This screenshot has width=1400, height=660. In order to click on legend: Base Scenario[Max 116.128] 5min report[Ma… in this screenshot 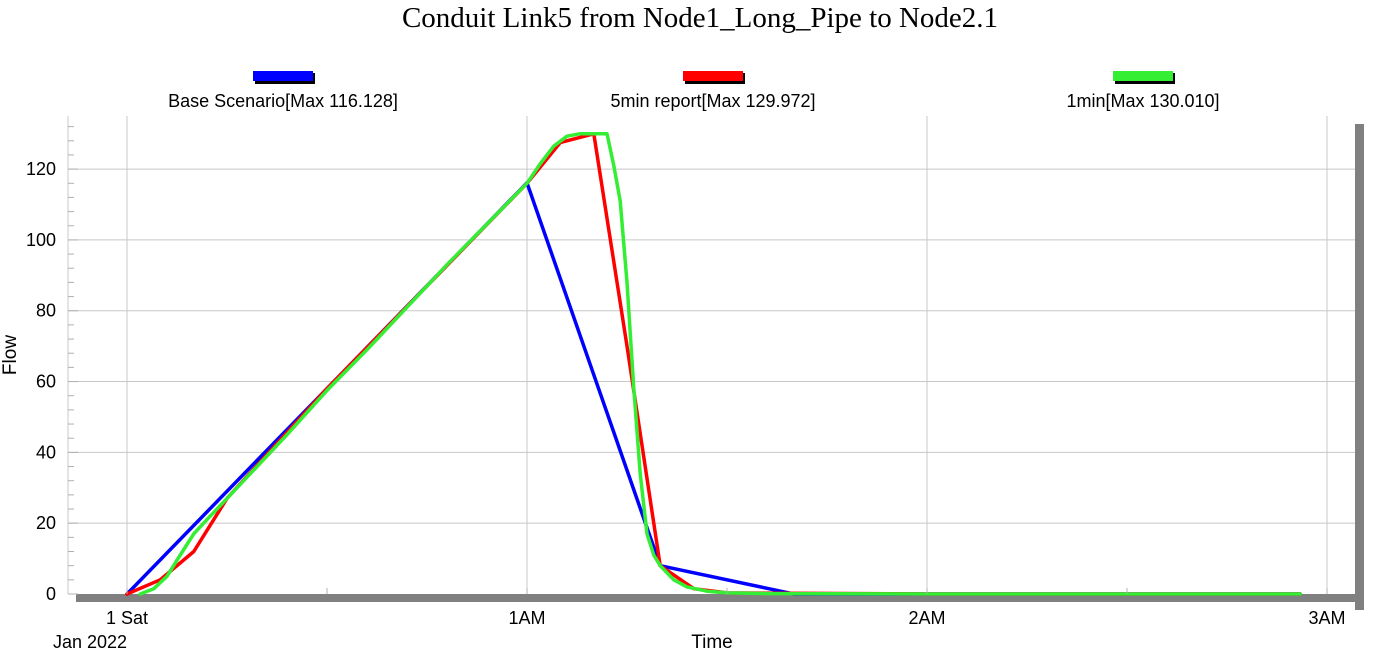, I will do `click(694, 91)`.